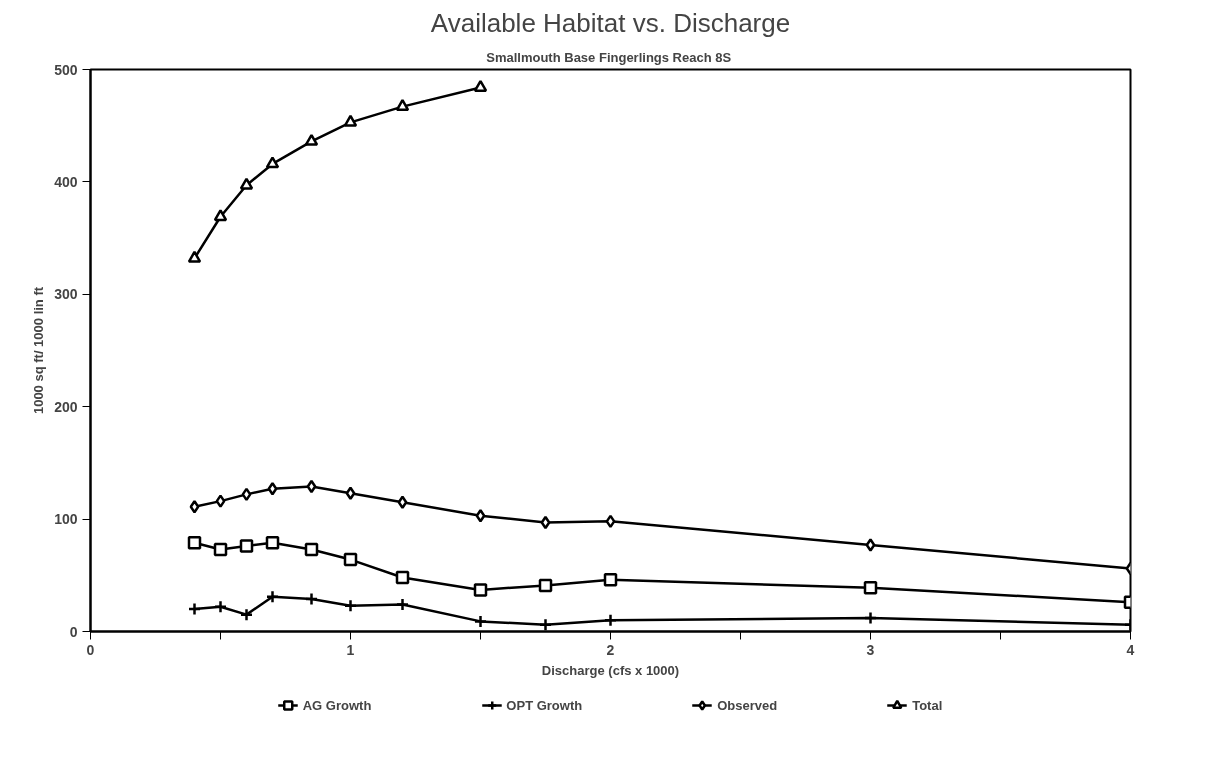 The width and height of the screenshot is (1212, 763). I want to click on legend-label: OPT Growth, so click(544, 705).